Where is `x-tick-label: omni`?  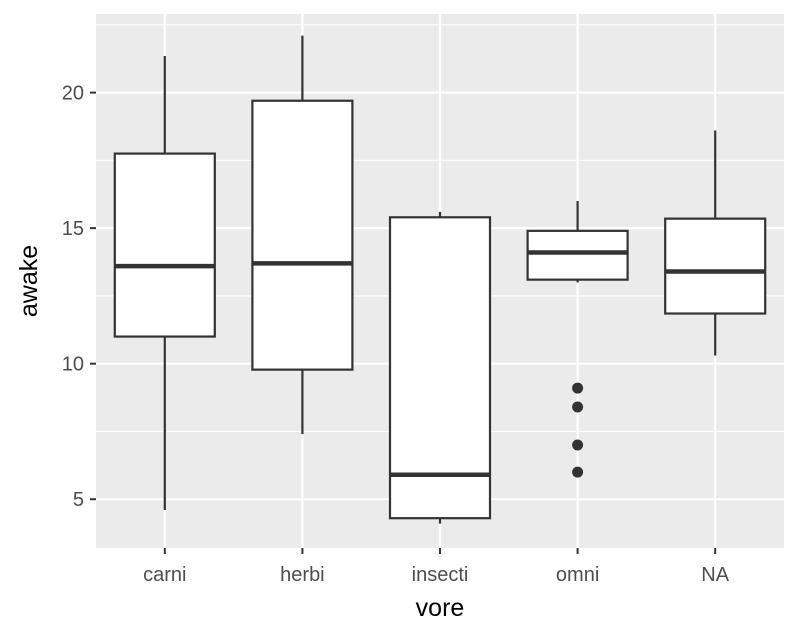 x-tick-label: omni is located at coordinates (577, 575).